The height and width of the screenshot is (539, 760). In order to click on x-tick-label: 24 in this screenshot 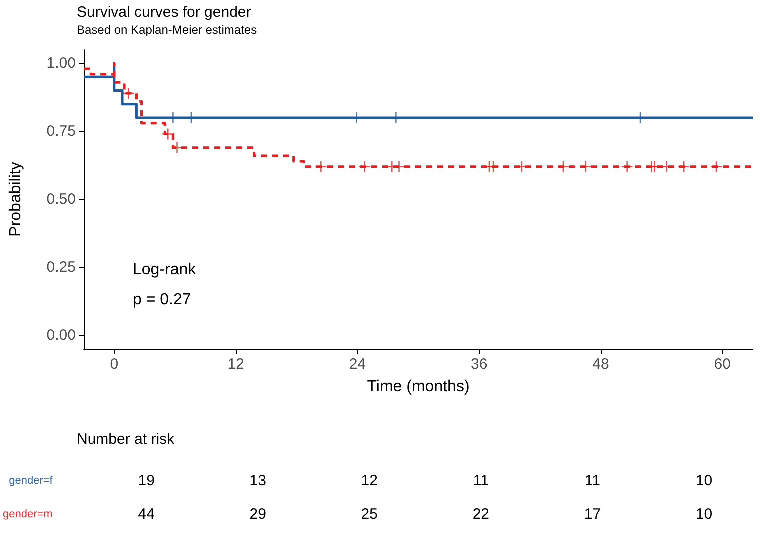, I will do `click(357, 364)`.